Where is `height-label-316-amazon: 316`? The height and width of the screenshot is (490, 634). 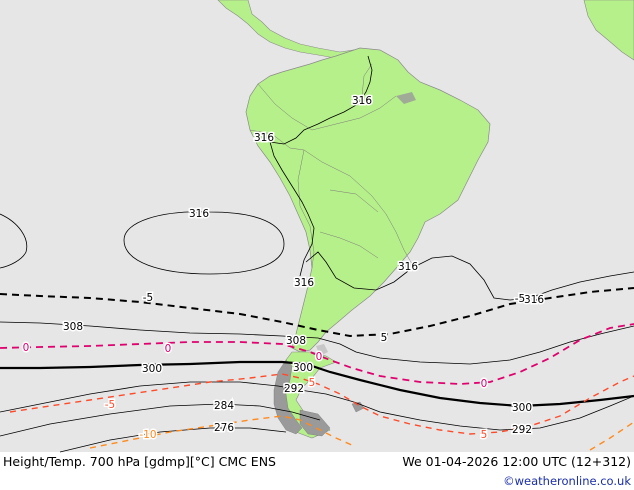
height-label-316-amazon: 316 is located at coordinates (362, 101).